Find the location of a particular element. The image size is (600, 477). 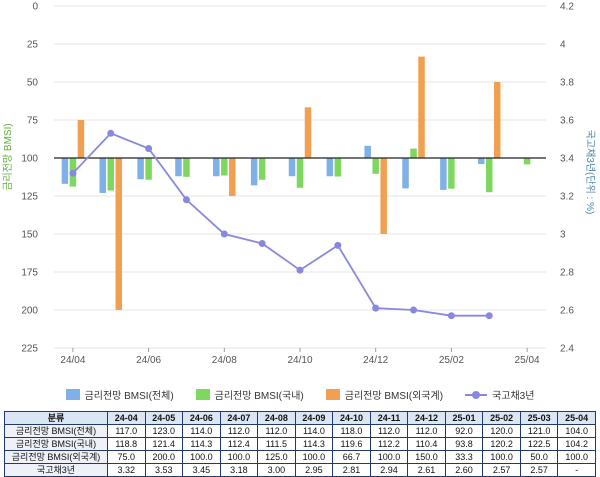

table-header-month: 25-04 is located at coordinates (577, 418).